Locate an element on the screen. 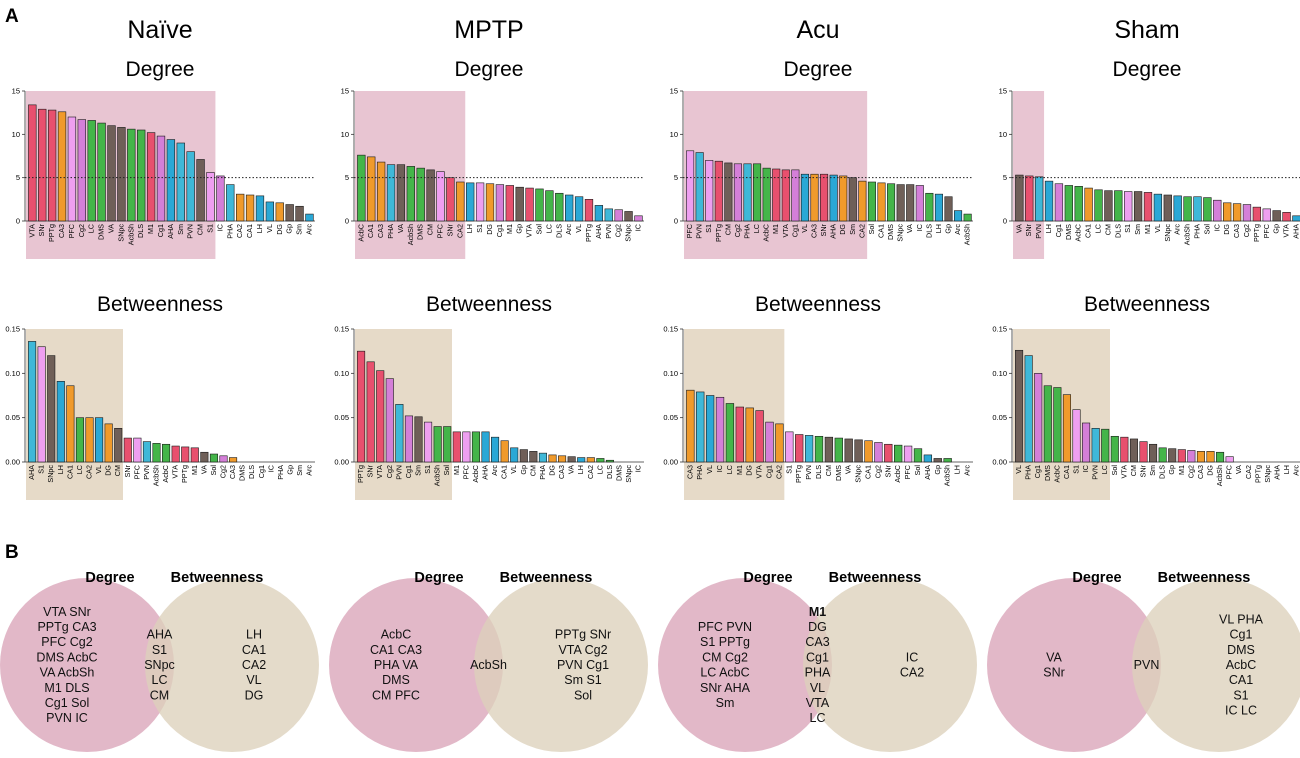 Image resolution: width=1300 pixels, height=758 pixels. degree-heading: Degree is located at coordinates (438, 578).